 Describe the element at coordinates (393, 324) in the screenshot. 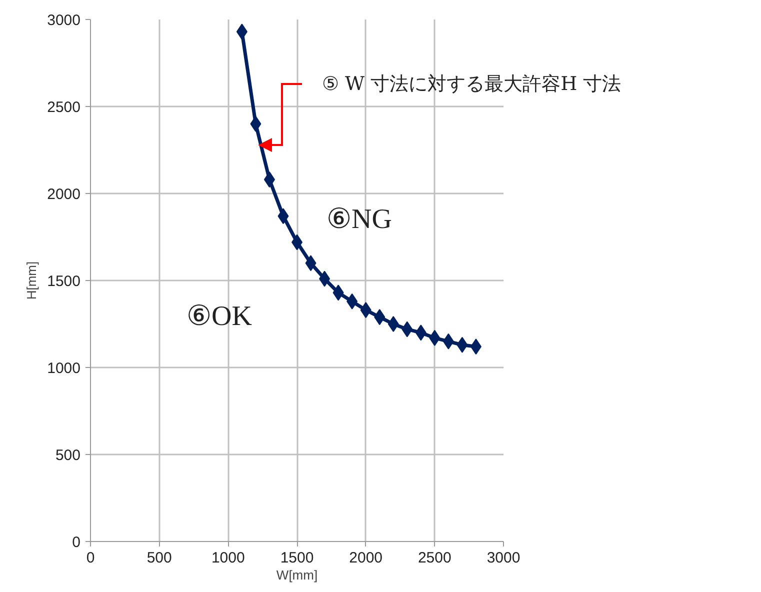

I see `point` at that location.